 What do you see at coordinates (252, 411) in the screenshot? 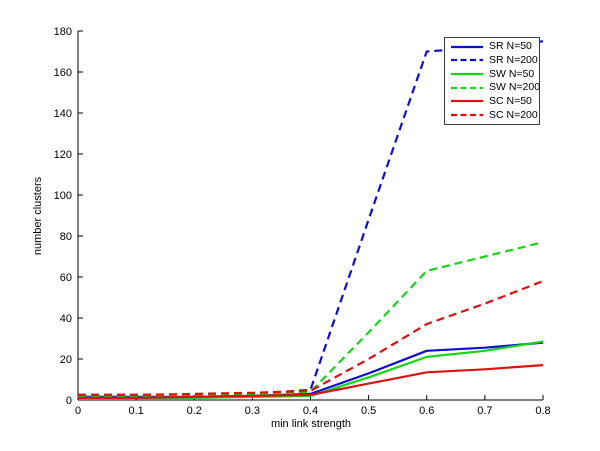
I see `x-tick-label: 0.3` at bounding box center [252, 411].